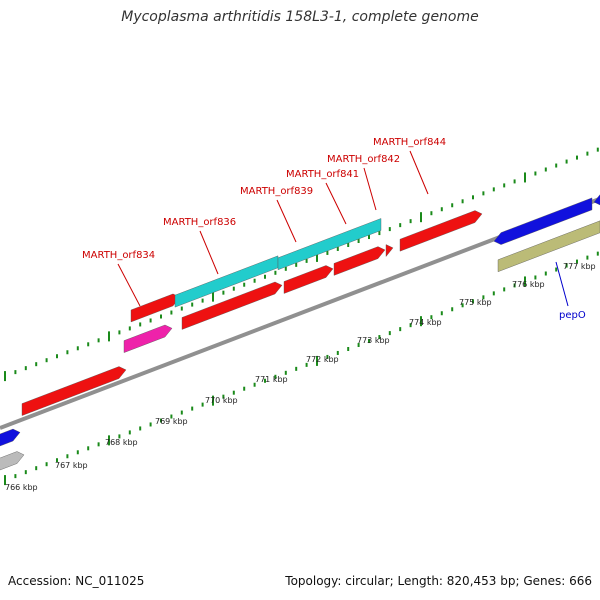 The height and width of the screenshot is (600, 600). Describe the element at coordinates (71, 465) in the screenshot. I see `scale-tick-label: 767 kbp` at that location.